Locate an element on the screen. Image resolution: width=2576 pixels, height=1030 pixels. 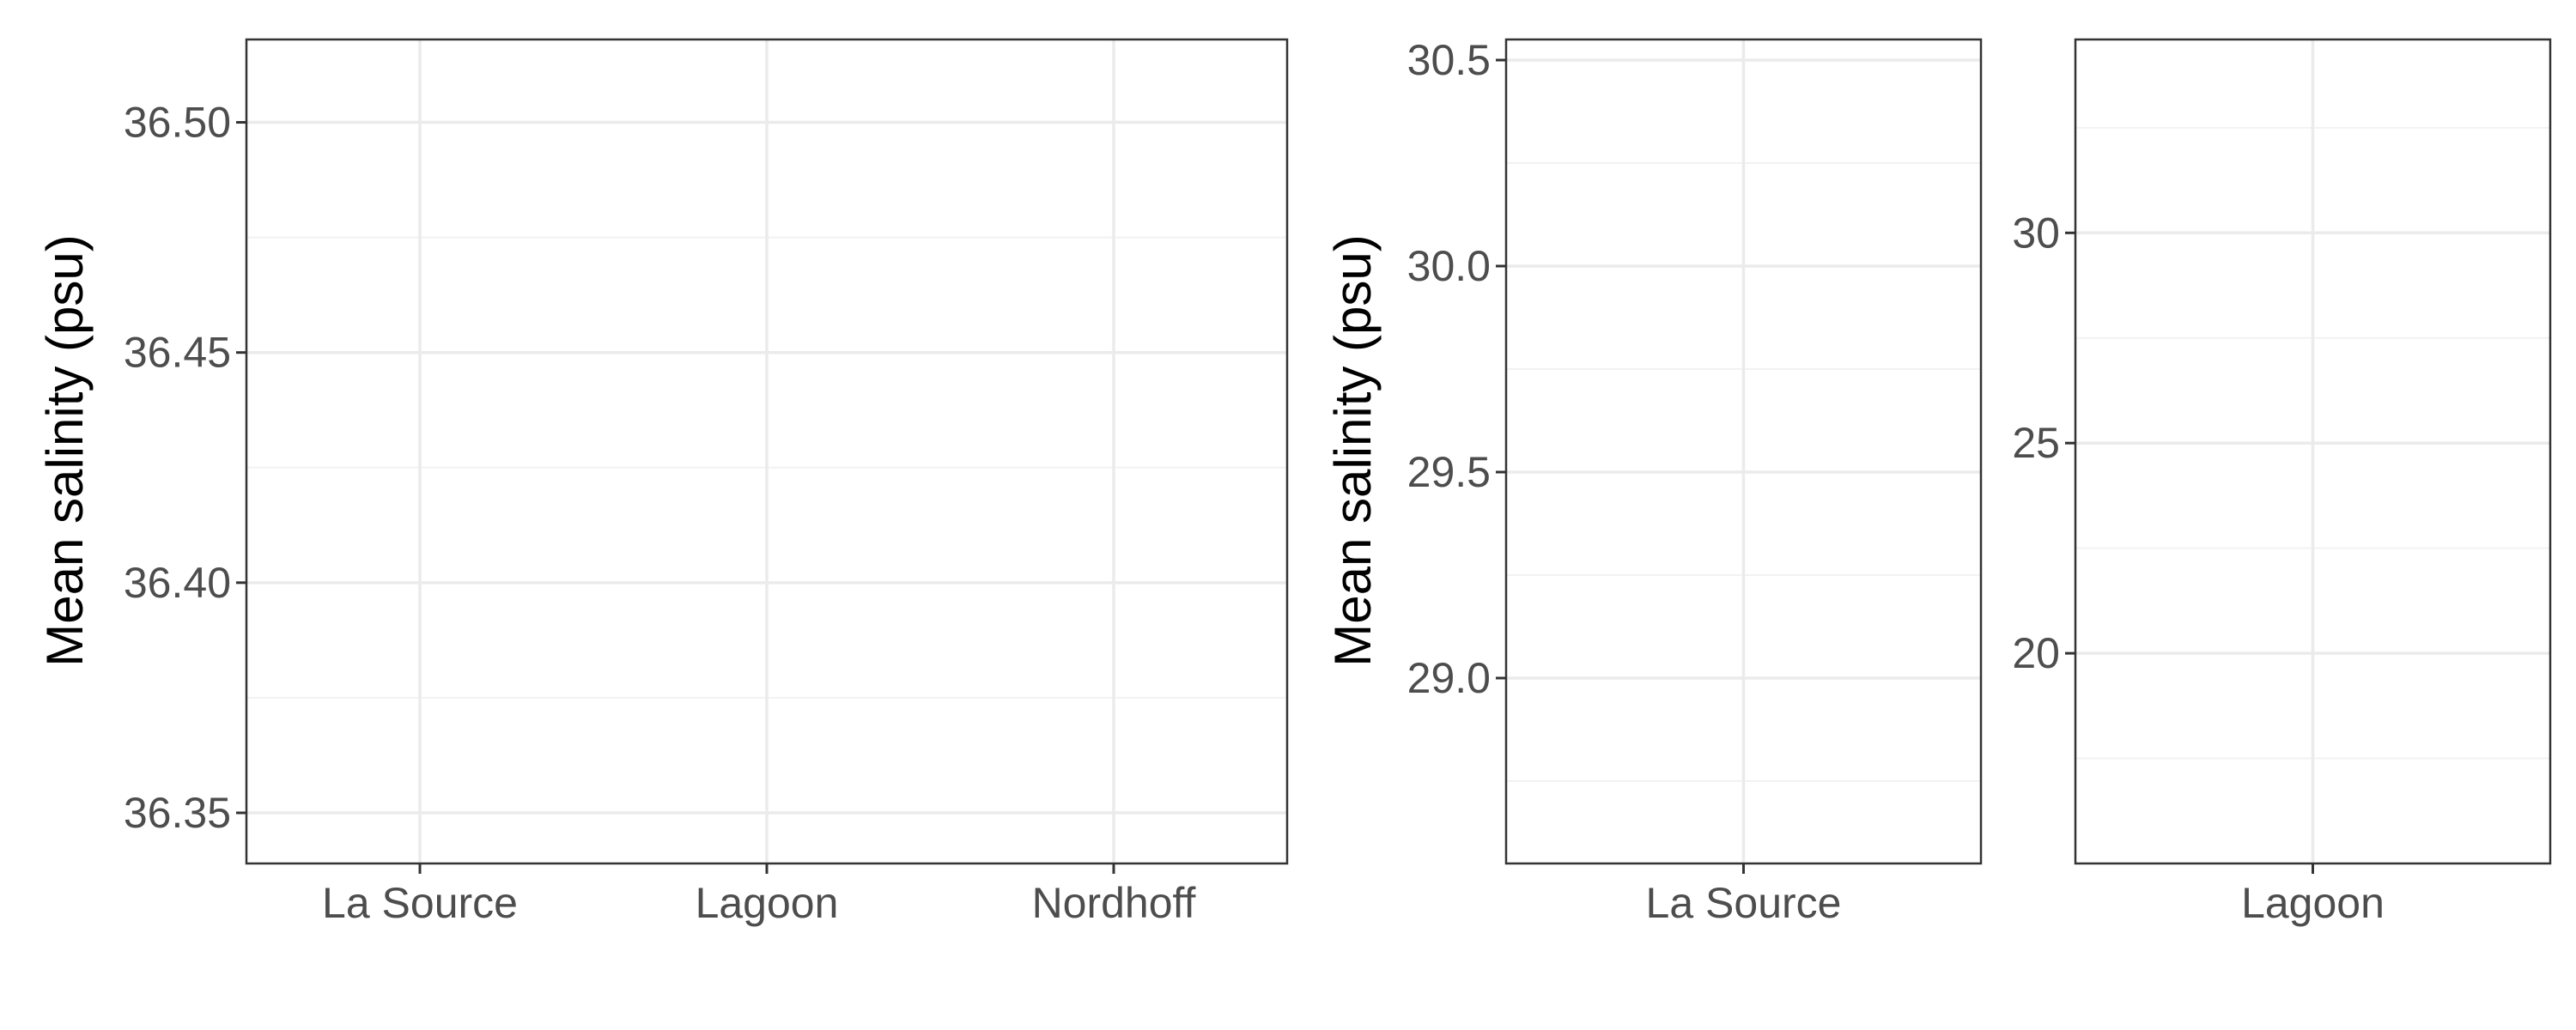
y-tick-label: 29.5 is located at coordinates (1449, 472).